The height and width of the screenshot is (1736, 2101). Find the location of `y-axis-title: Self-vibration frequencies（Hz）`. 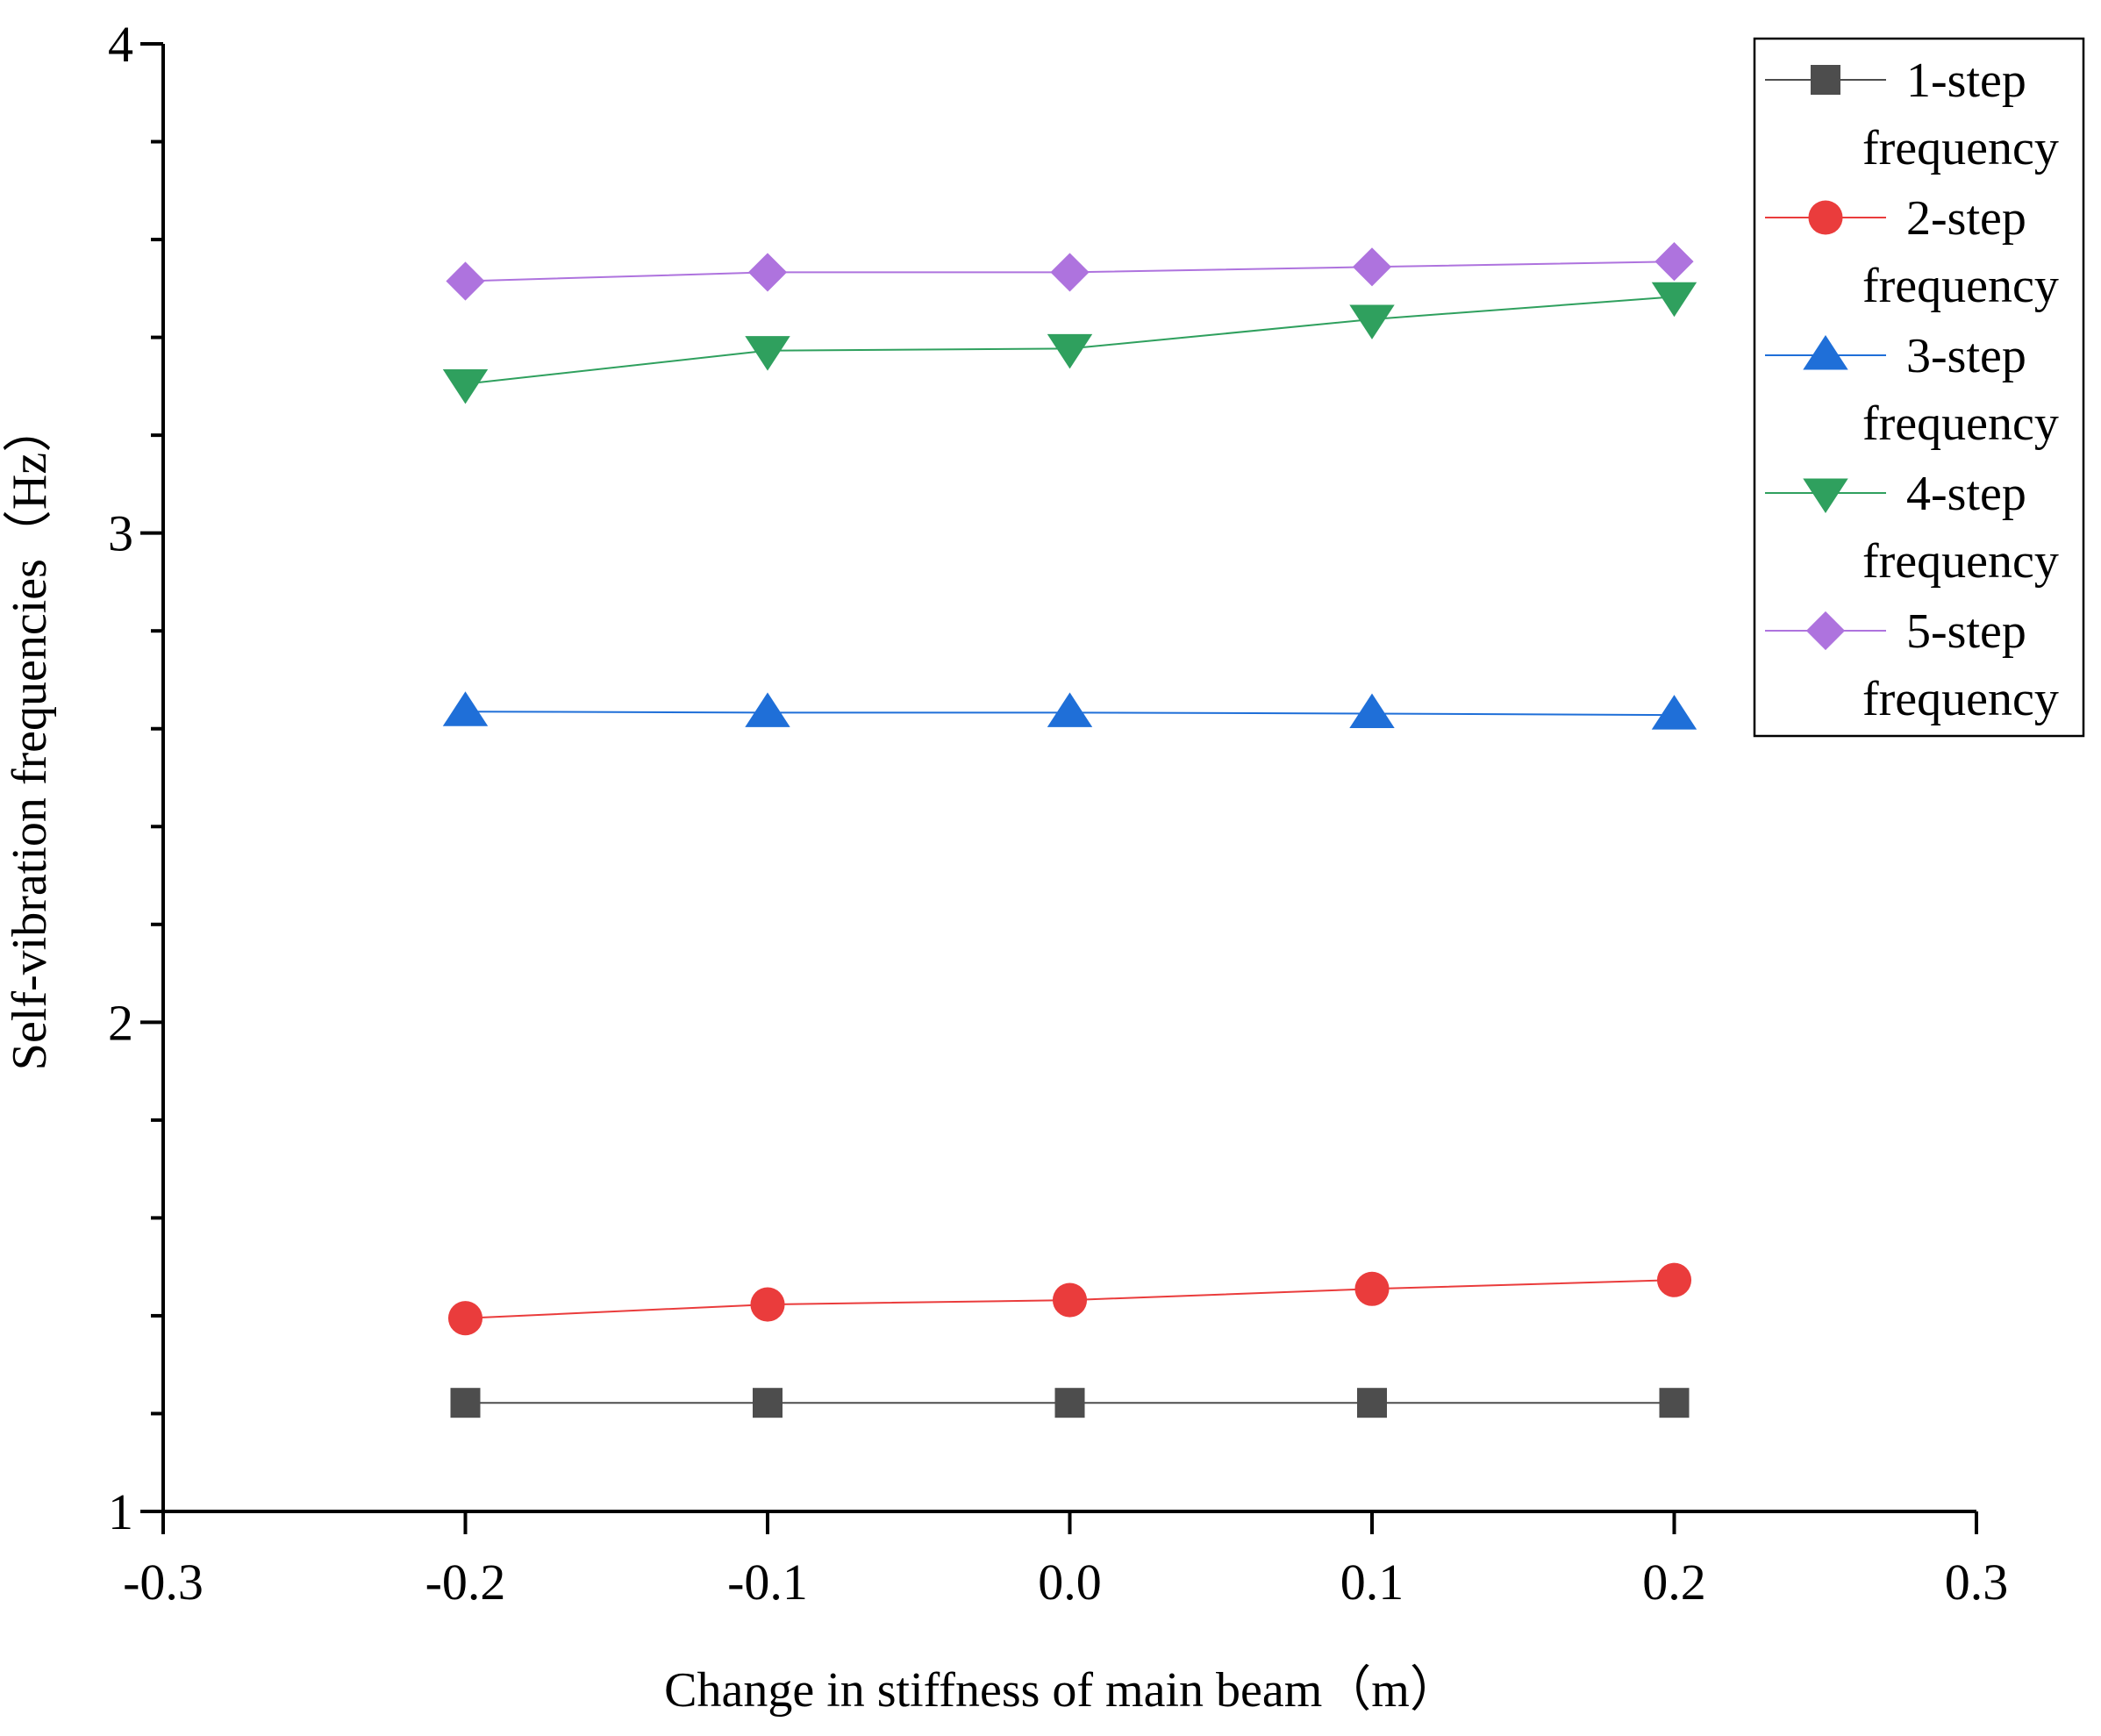

y-axis-title: Self-vibration frequencies（Hz） is located at coordinates (30, 737).